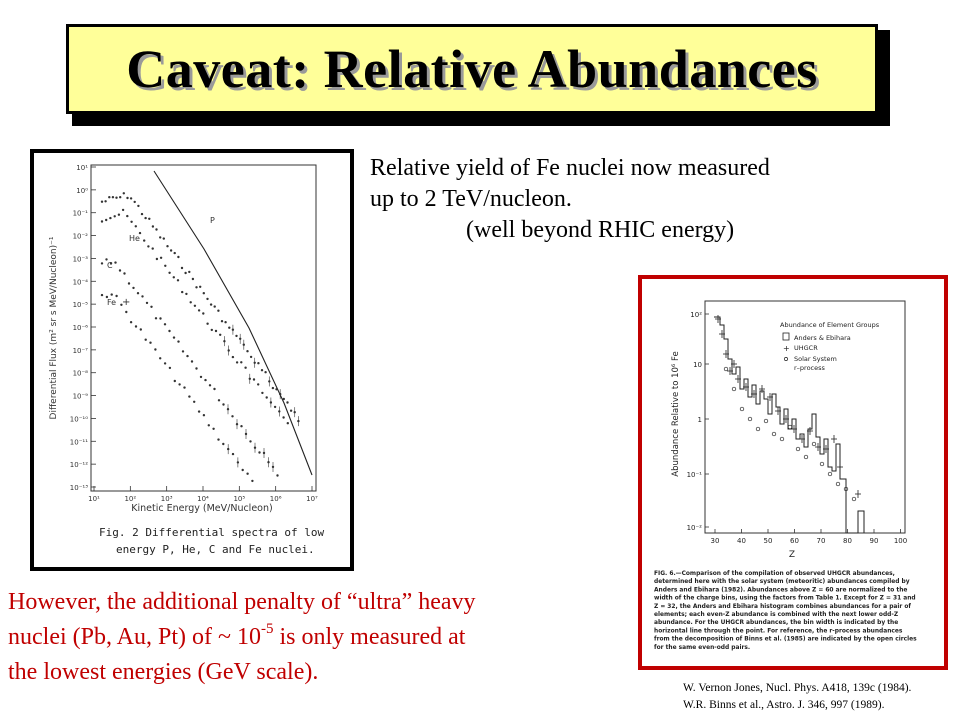  I want to click on series-label-fe: Fe, so click(111, 302).